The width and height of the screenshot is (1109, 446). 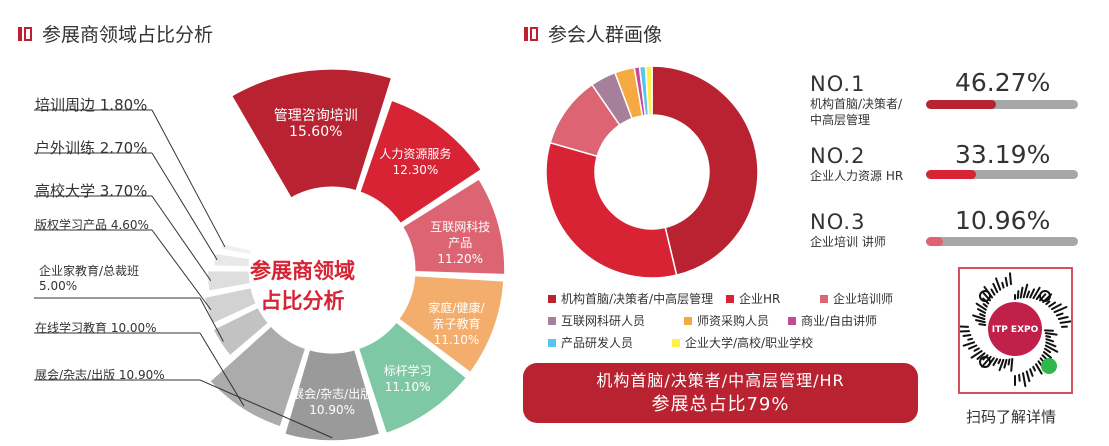 I want to click on legend-item: 企业大学/高校/职业学校, so click(x=742, y=342).